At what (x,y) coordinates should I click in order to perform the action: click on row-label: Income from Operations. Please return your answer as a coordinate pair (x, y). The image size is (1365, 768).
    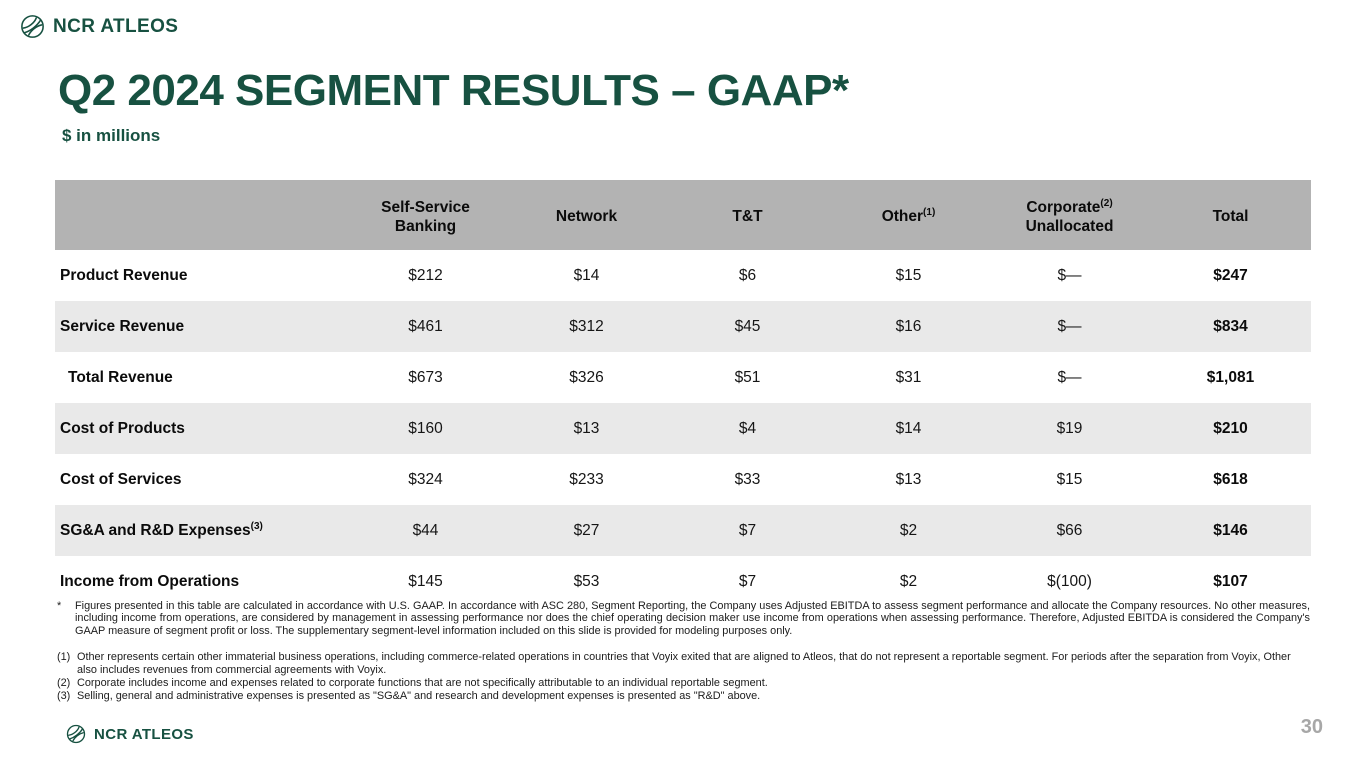
    Looking at the image, I should click on (150, 582).